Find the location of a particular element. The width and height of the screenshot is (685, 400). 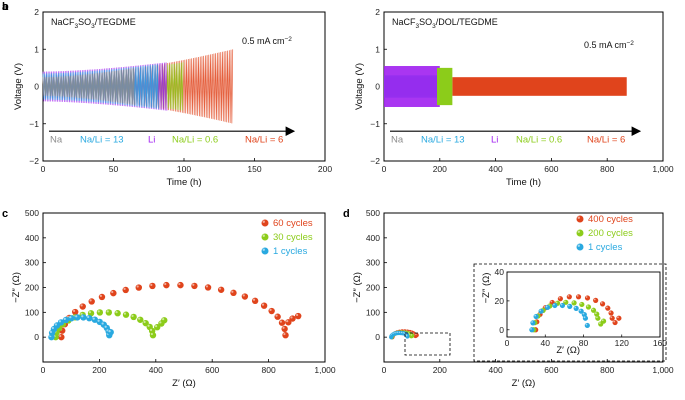

y-tick-label: 200 is located at coordinates (32, 288).